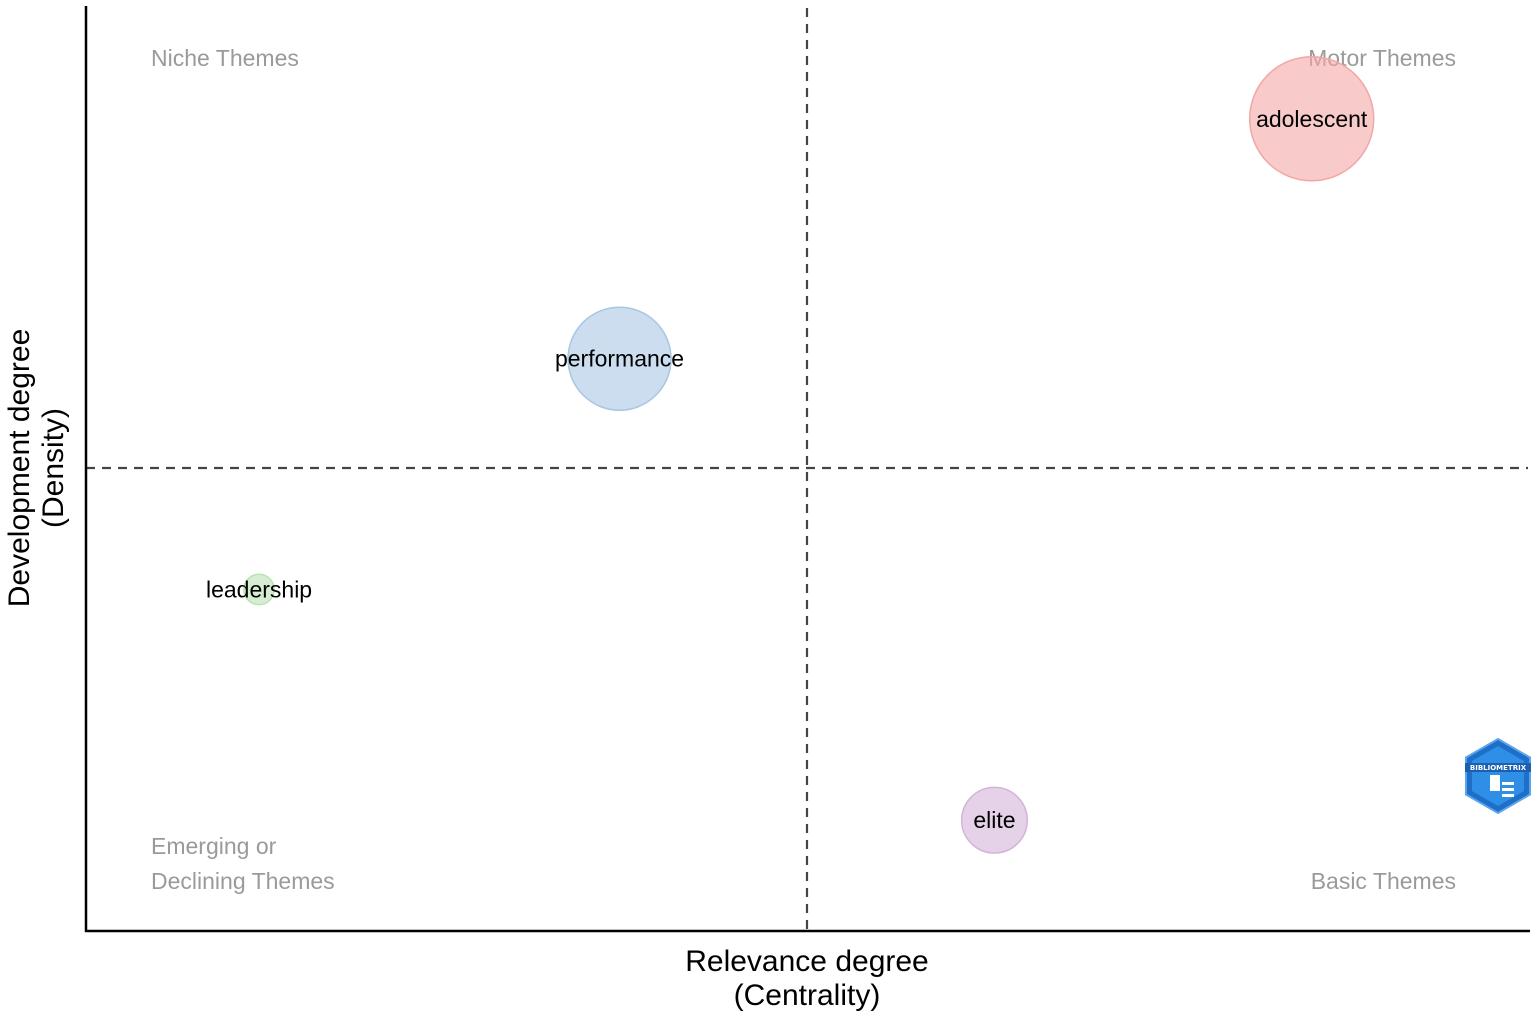 This screenshot has width=1536, height=1018. Describe the element at coordinates (243, 881) in the screenshot. I see `quadrant-label-emerging-line-2: Declining Themes` at that location.